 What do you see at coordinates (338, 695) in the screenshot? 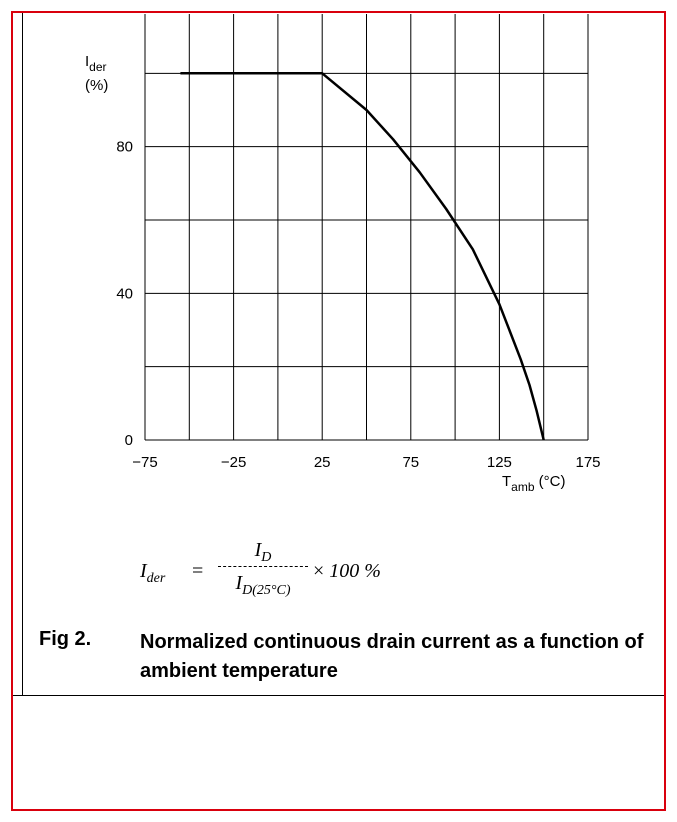
I see `bottom-divider` at bounding box center [338, 695].